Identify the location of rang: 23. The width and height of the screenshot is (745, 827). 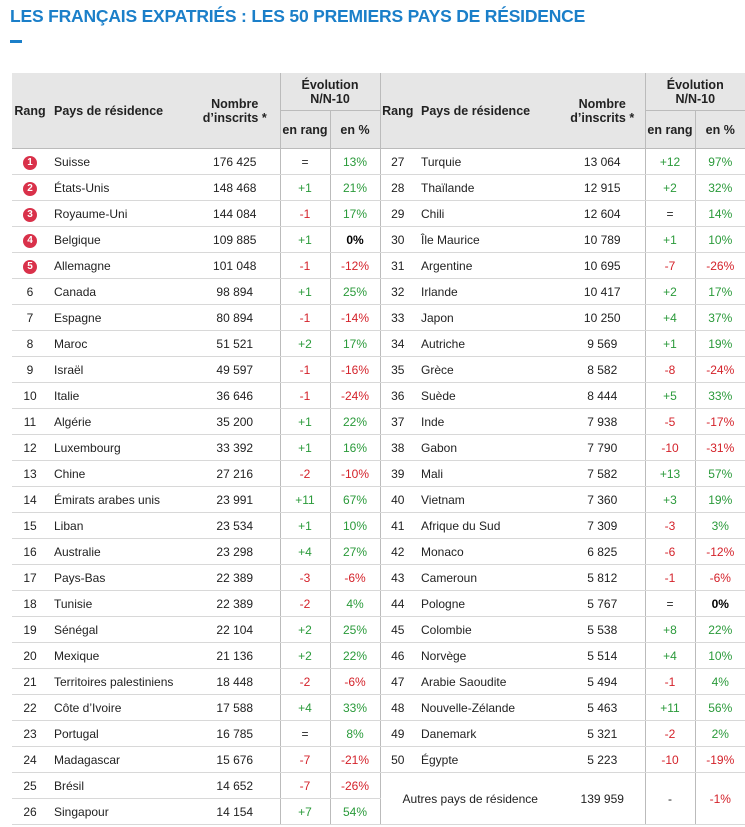
(30, 733).